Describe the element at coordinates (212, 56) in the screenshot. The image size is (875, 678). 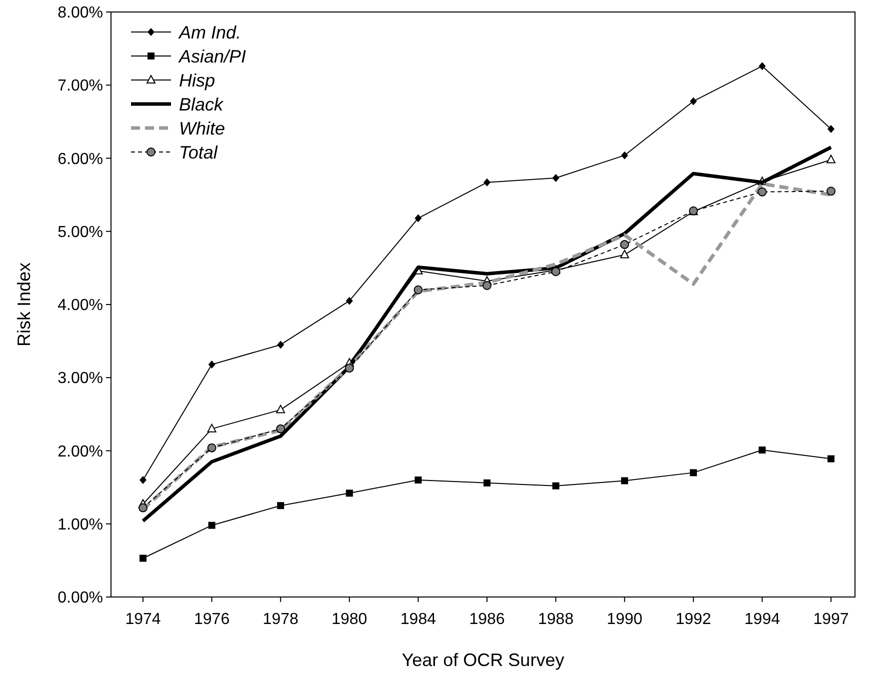
I see `legend-label: Asian/PI` at that location.